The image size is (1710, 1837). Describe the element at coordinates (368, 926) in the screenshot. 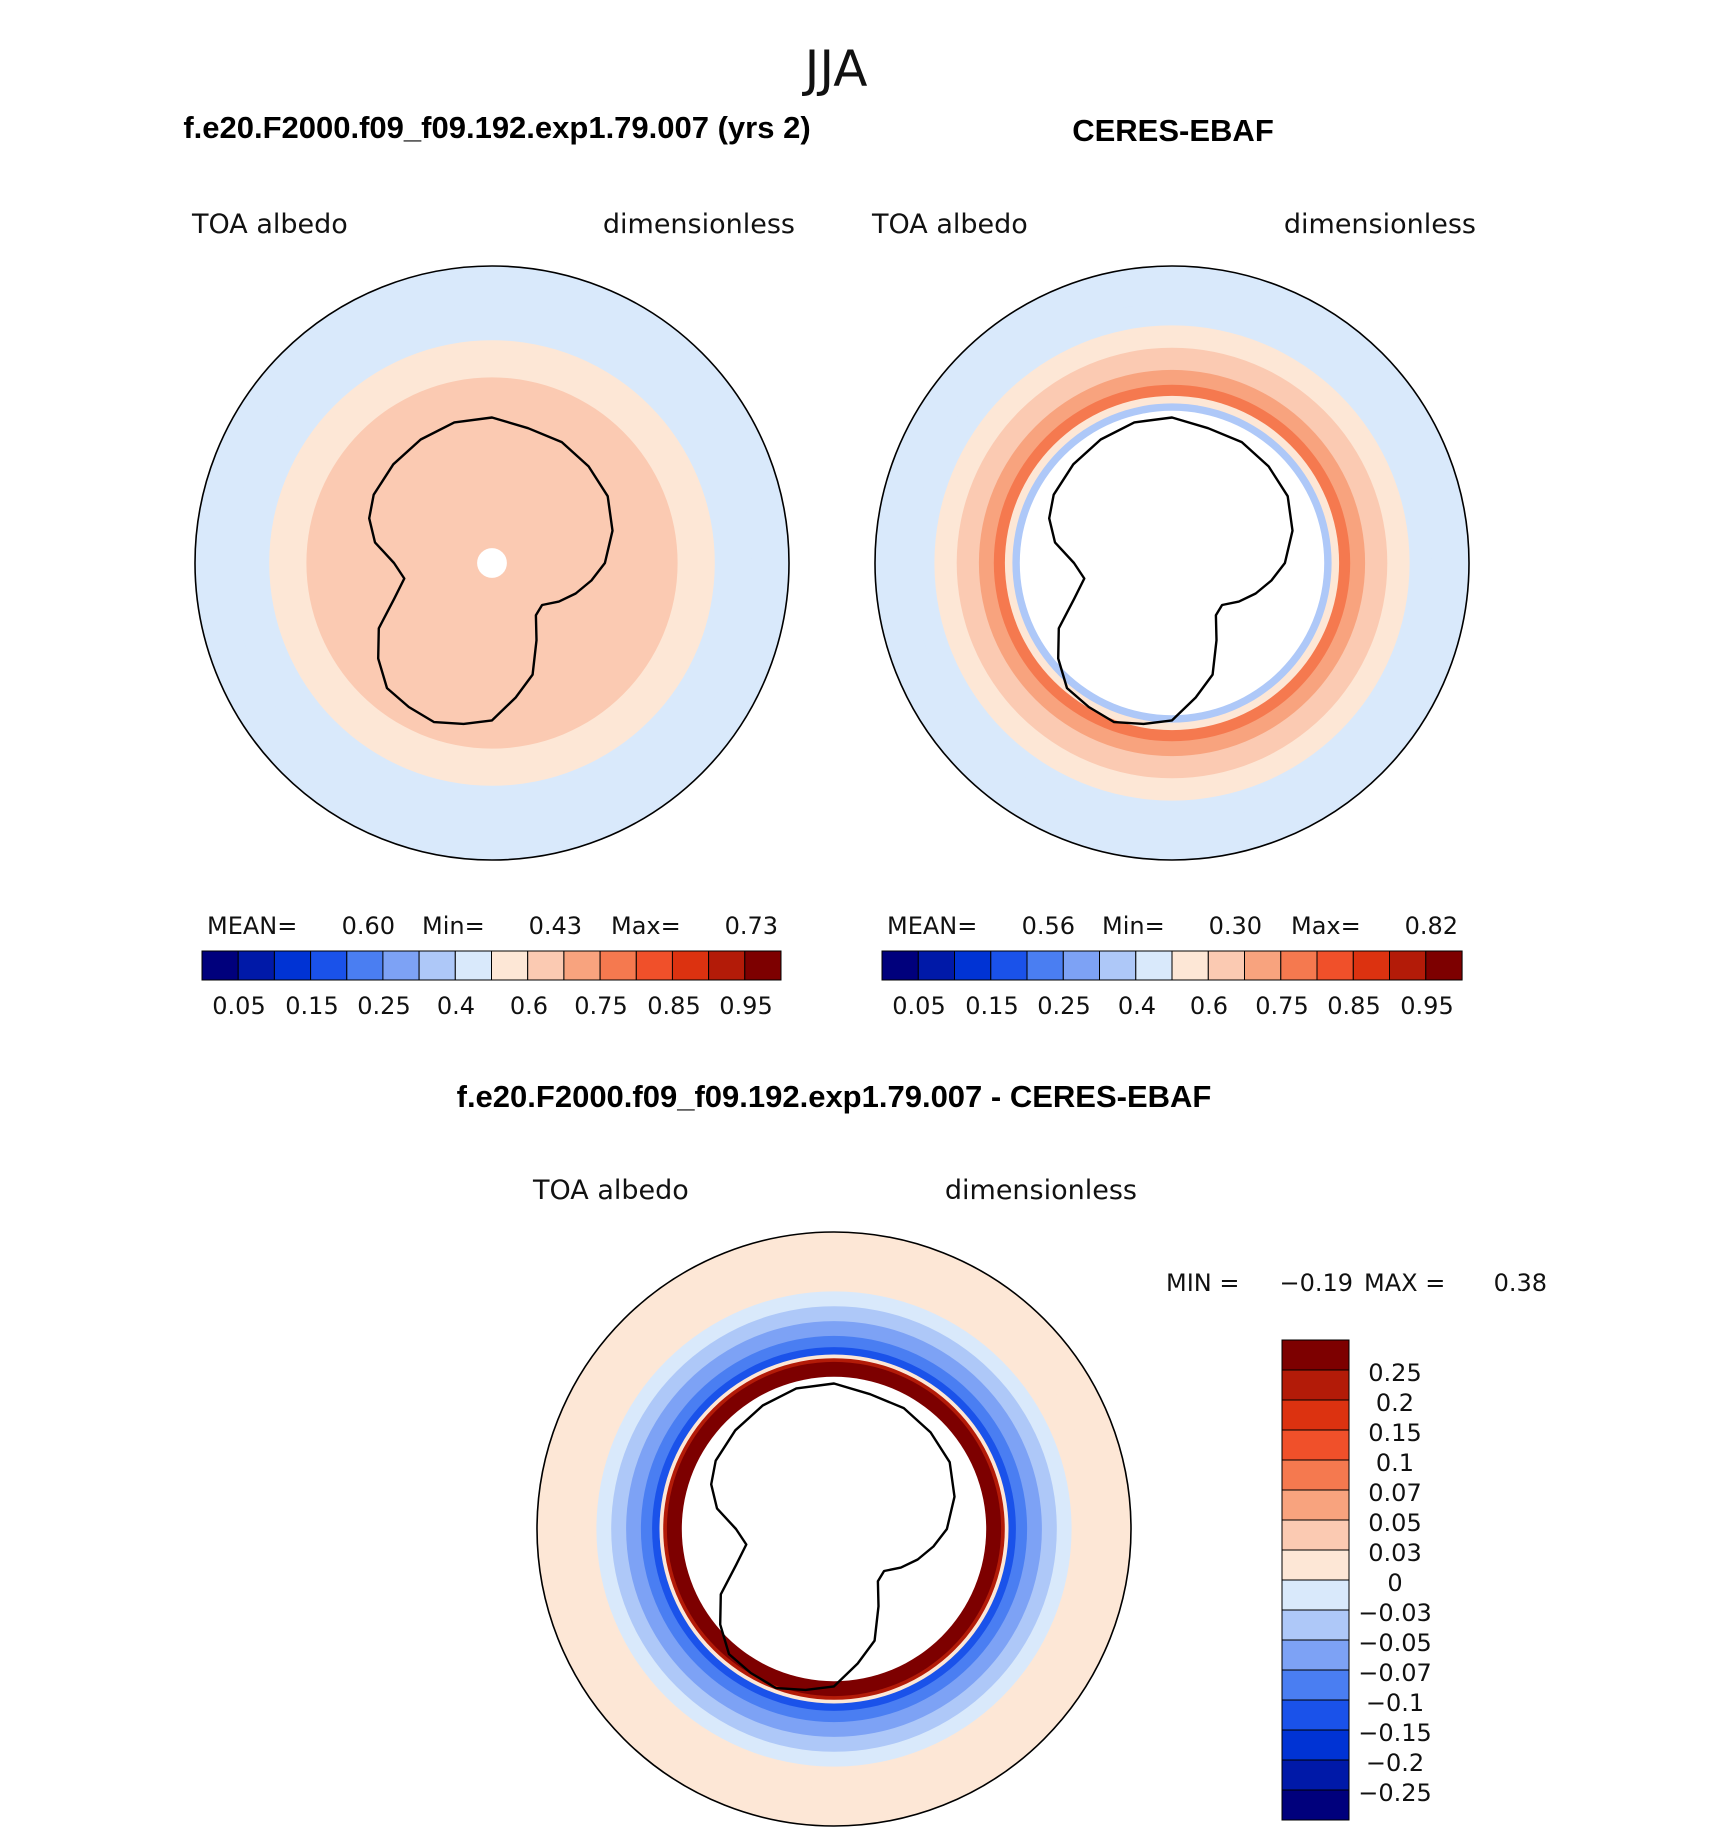

I see `model-mean-value: 0.60` at that location.